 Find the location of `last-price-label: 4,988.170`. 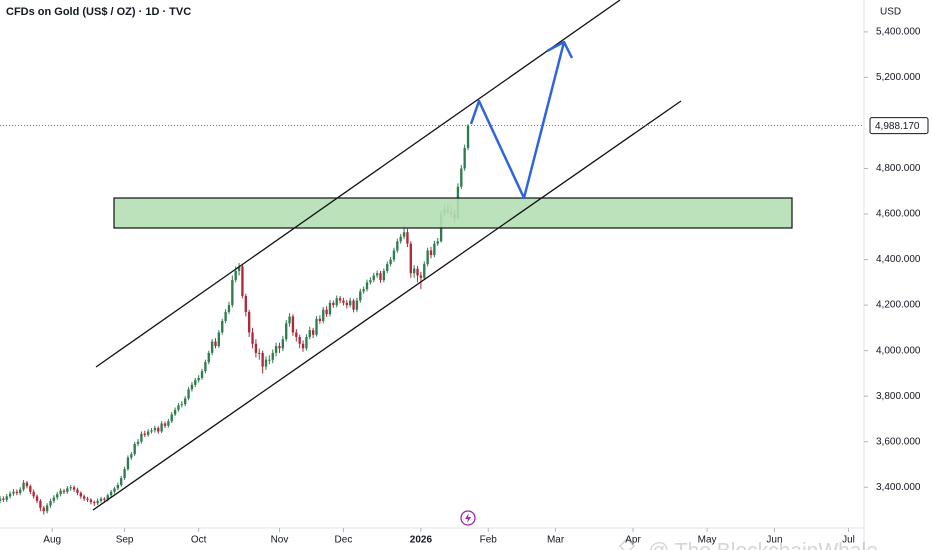

last-price-label: 4,988.170 is located at coordinates (897, 126).